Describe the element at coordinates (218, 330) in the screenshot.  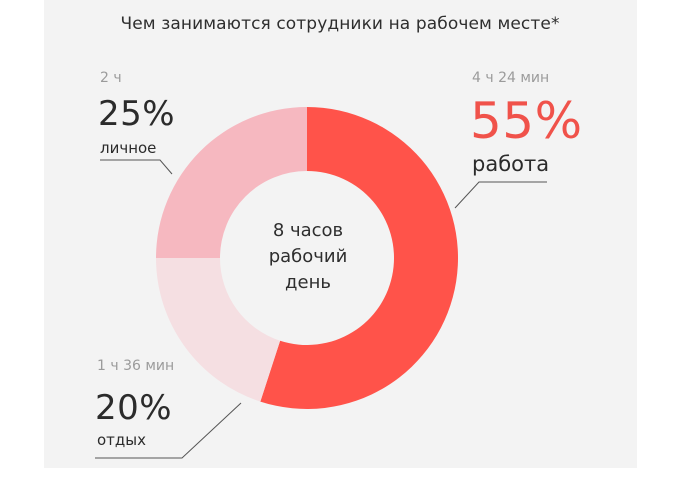
I see `slice-отдых` at that location.